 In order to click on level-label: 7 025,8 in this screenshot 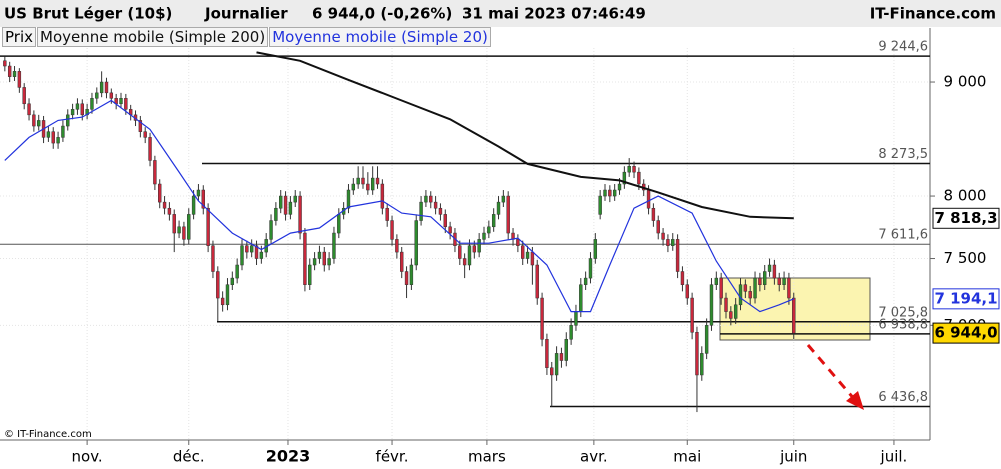, I will do `click(903, 312)`.